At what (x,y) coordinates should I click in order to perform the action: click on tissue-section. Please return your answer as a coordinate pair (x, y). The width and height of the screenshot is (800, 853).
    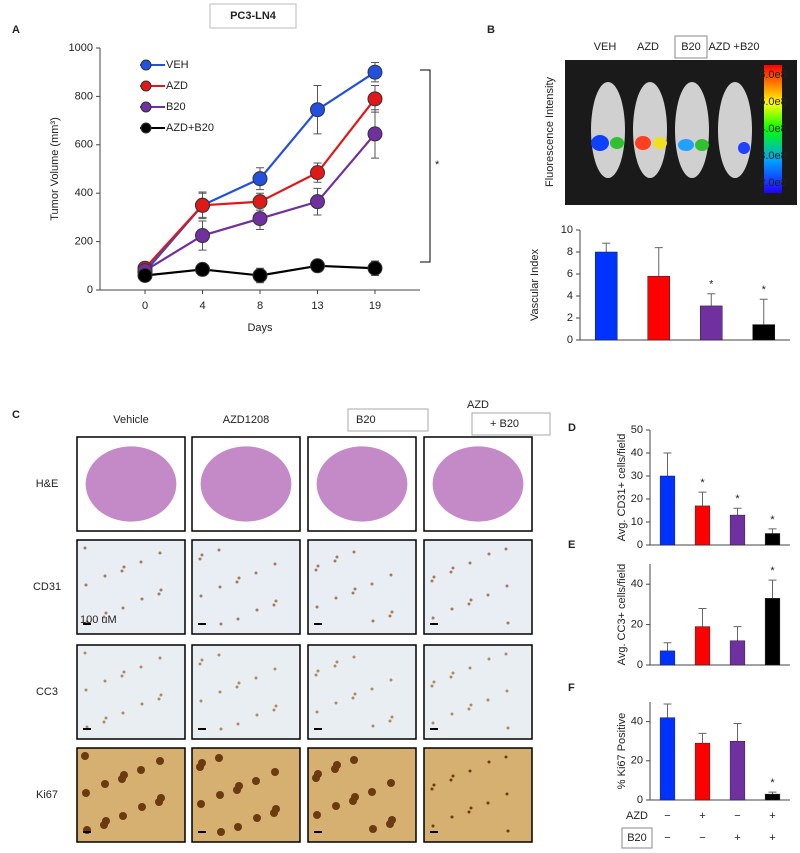
    Looking at the image, I should click on (246, 484).